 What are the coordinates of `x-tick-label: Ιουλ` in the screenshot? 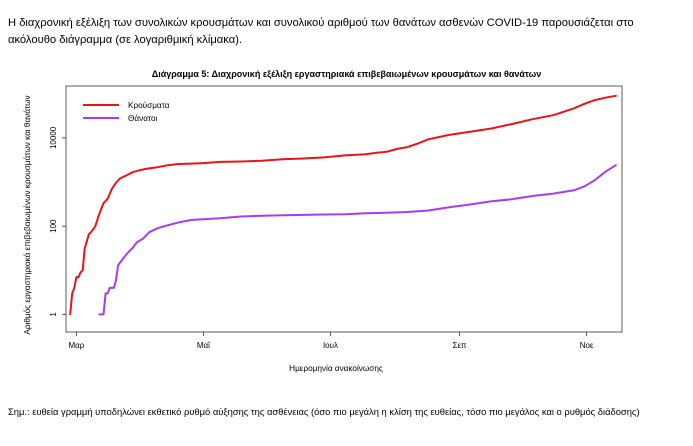 It's located at (330, 345).